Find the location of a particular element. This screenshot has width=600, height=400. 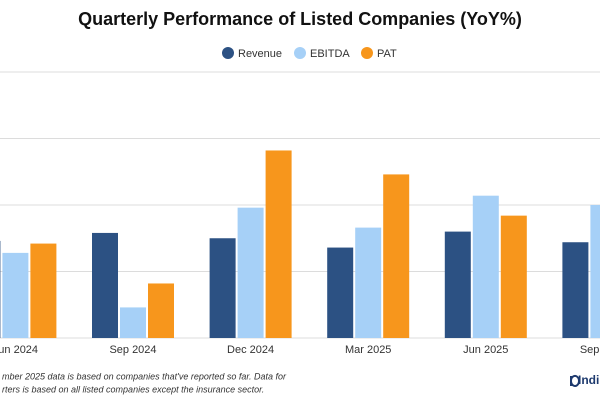

x-tick-label: Sep 2024 is located at coordinates (132, 350).